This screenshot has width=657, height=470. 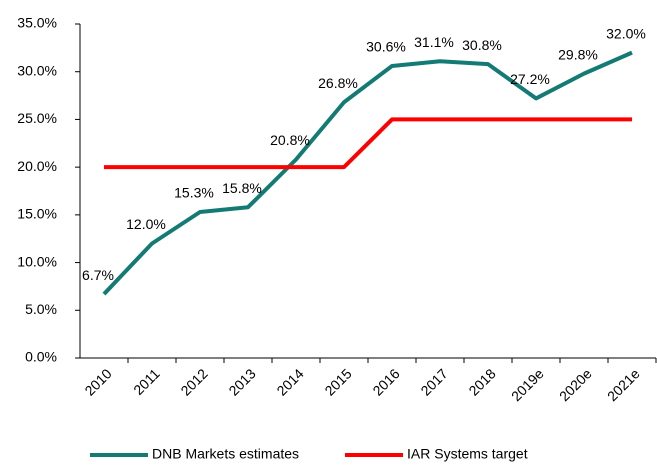 I want to click on data-label: 30.8%, so click(x=482, y=45).